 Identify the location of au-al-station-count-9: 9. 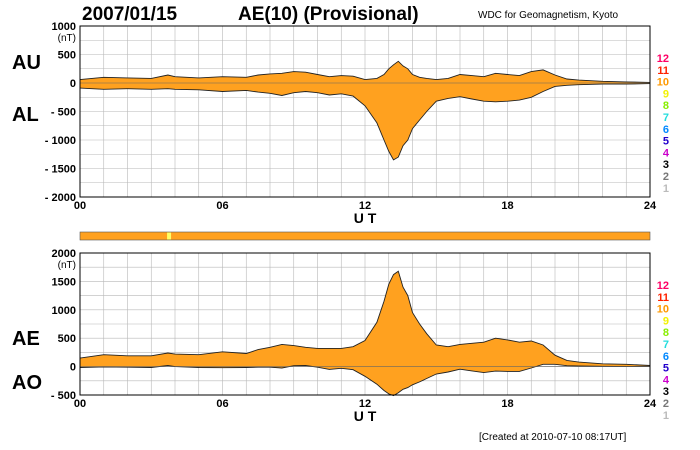
(666, 94).